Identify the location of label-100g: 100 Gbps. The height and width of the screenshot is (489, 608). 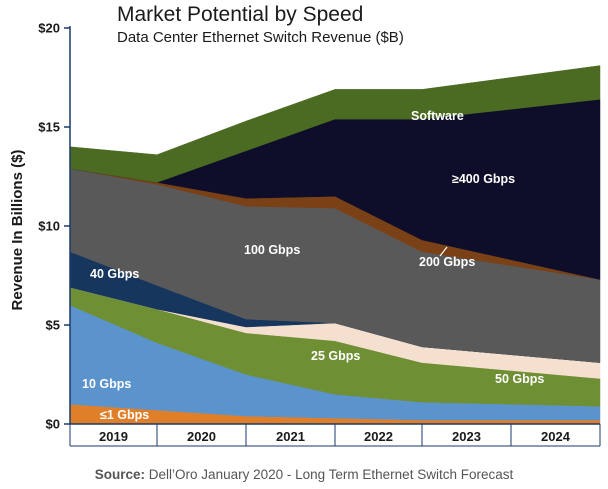
(272, 250).